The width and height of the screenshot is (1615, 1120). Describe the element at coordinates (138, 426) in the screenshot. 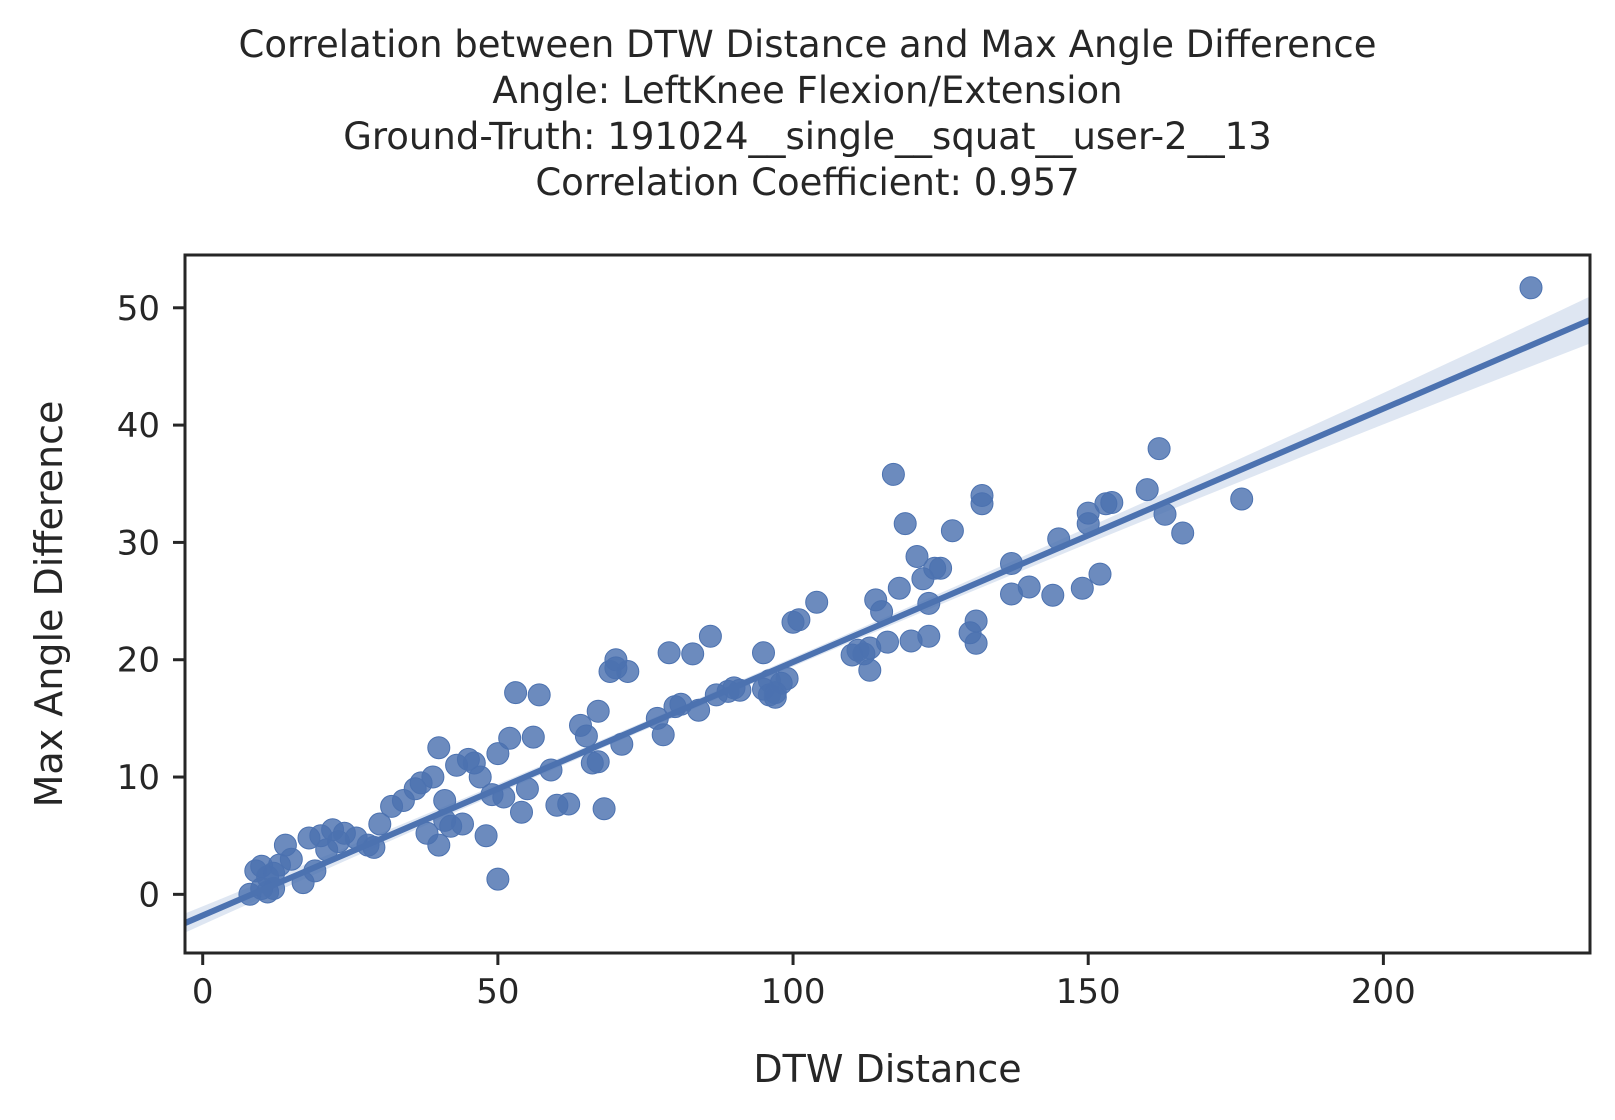

I see `y-tick-label: 40` at that location.